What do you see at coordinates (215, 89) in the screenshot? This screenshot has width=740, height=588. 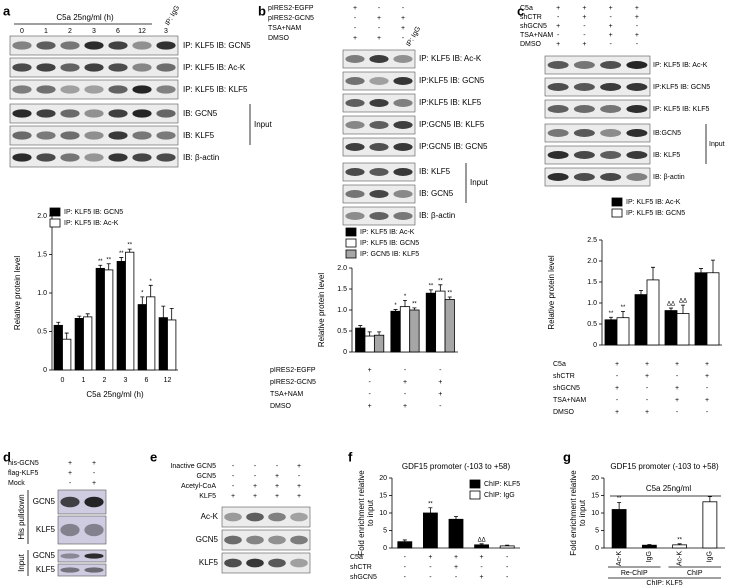 I see `blot-label: IP: KLF5 IB: KLF5` at bounding box center [215, 89].